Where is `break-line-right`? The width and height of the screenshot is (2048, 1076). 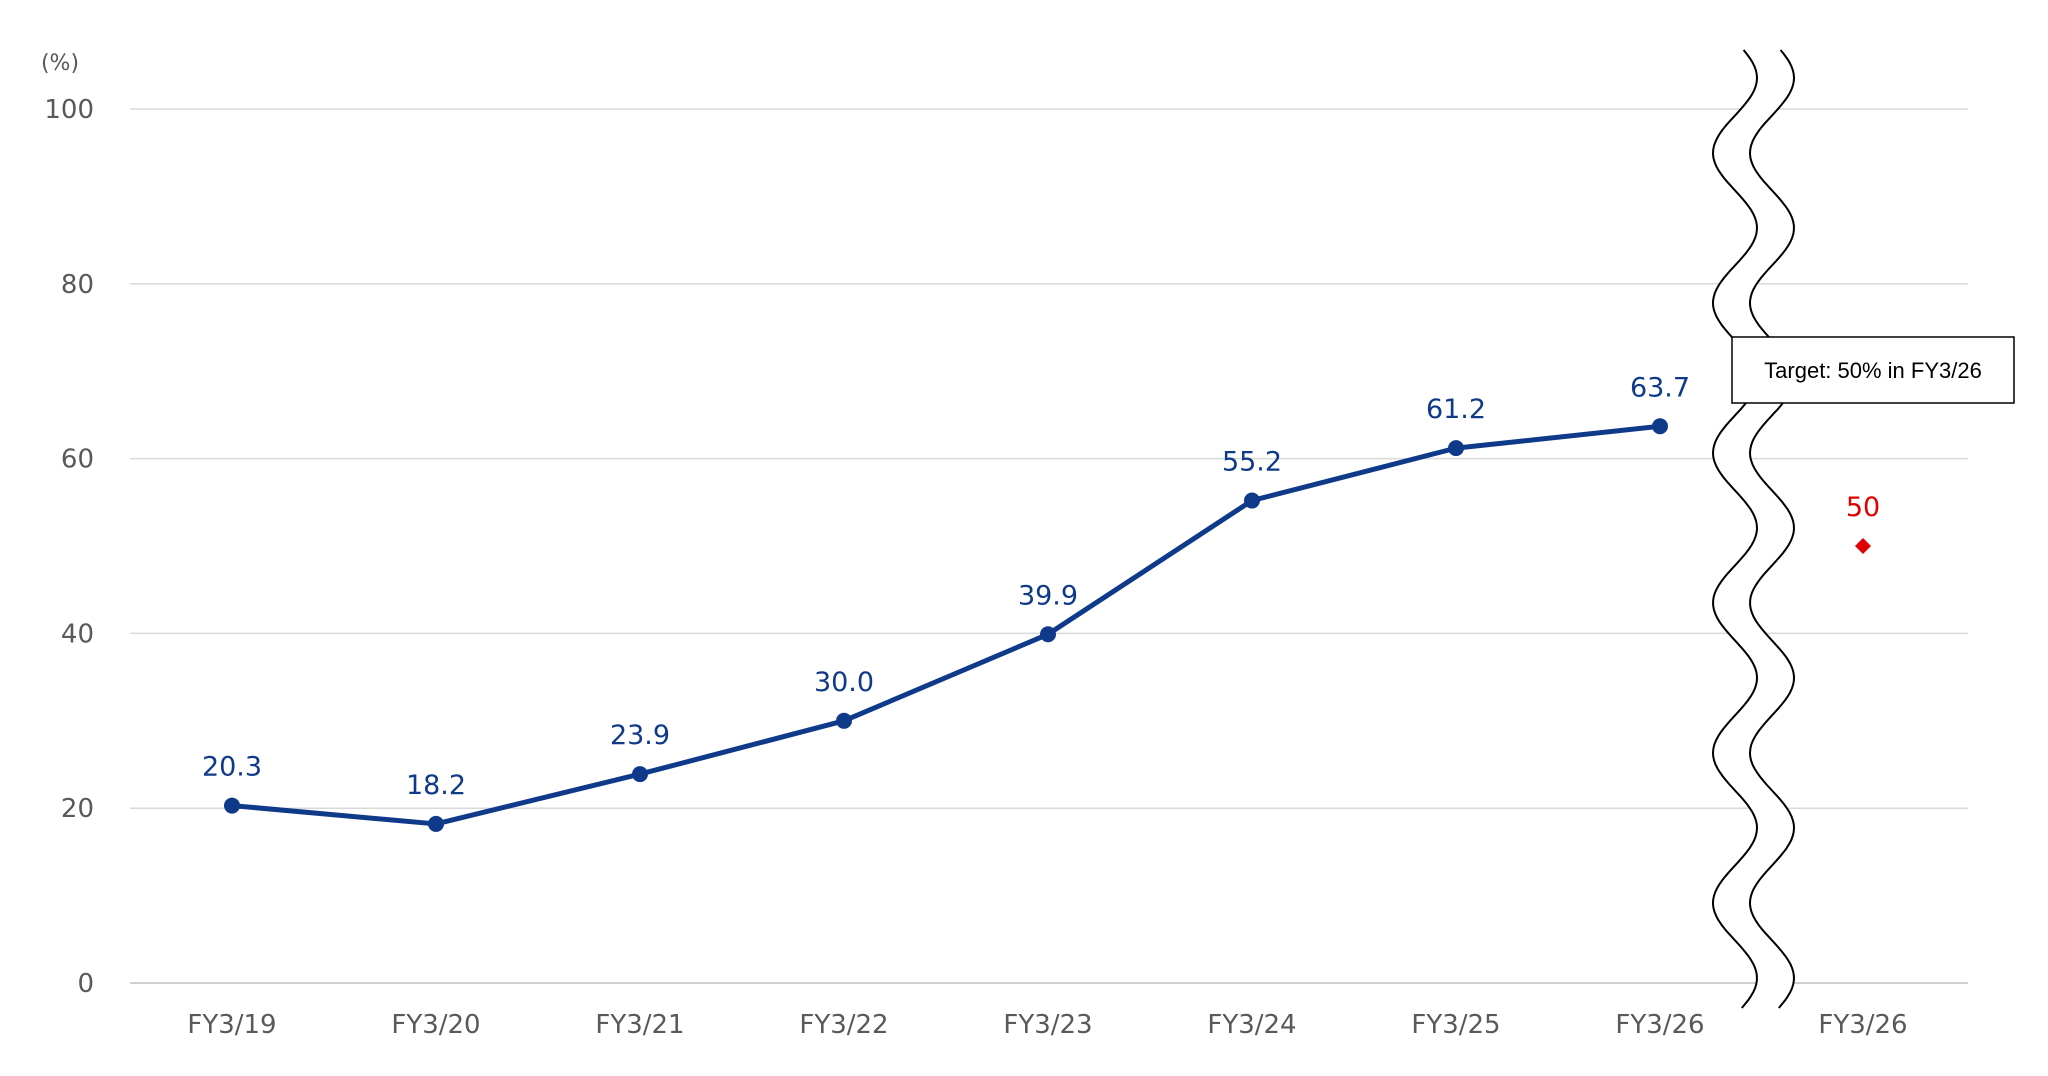 break-line-right is located at coordinates (1772, 529).